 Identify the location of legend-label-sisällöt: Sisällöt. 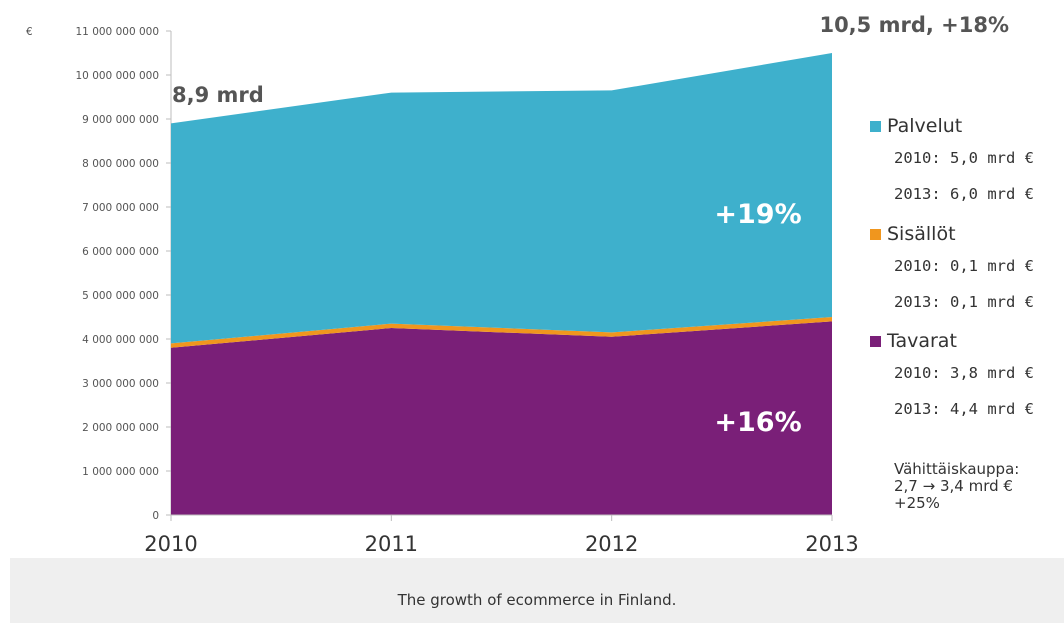
(921, 234).